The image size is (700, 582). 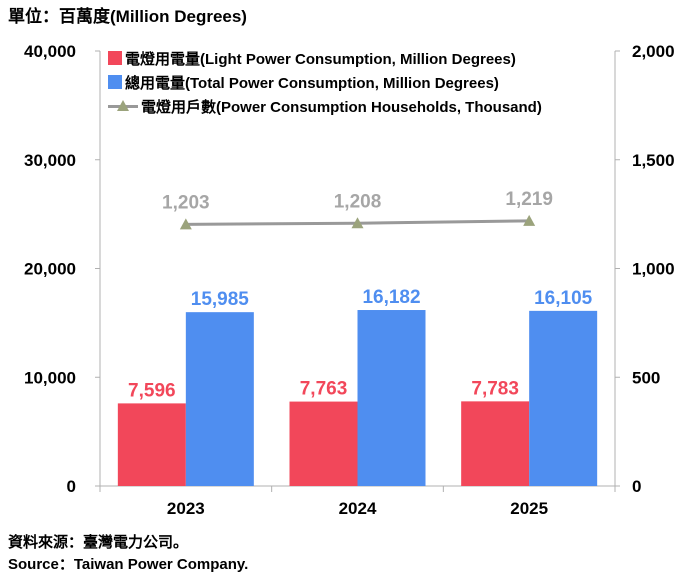 What do you see at coordinates (358, 508) in the screenshot?
I see `x-tick-label: 2024` at bounding box center [358, 508].